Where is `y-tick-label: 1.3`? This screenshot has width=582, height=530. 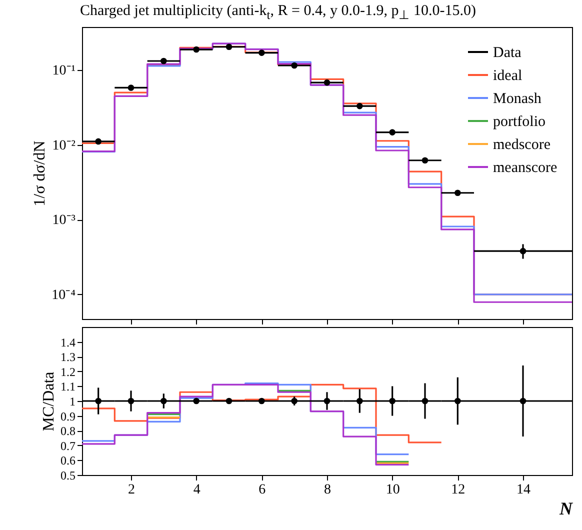
y-tick-label: 1.3 is located at coordinates (68, 357).